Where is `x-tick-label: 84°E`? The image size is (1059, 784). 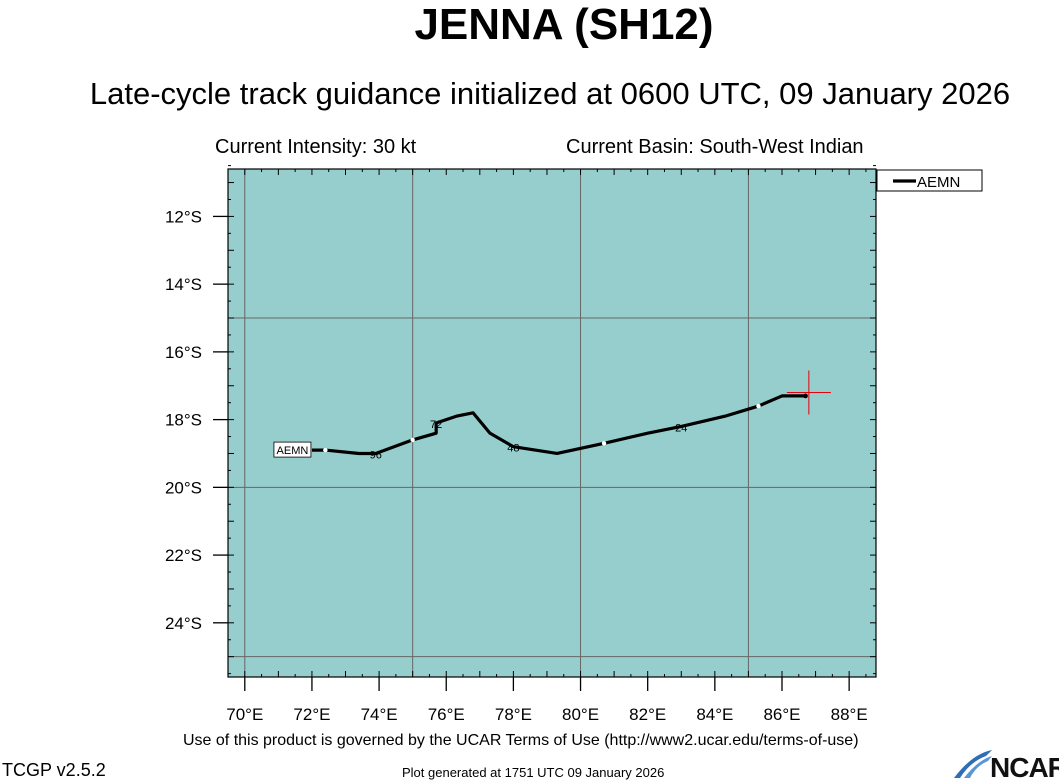 x-tick-label: 84°E is located at coordinates (714, 714).